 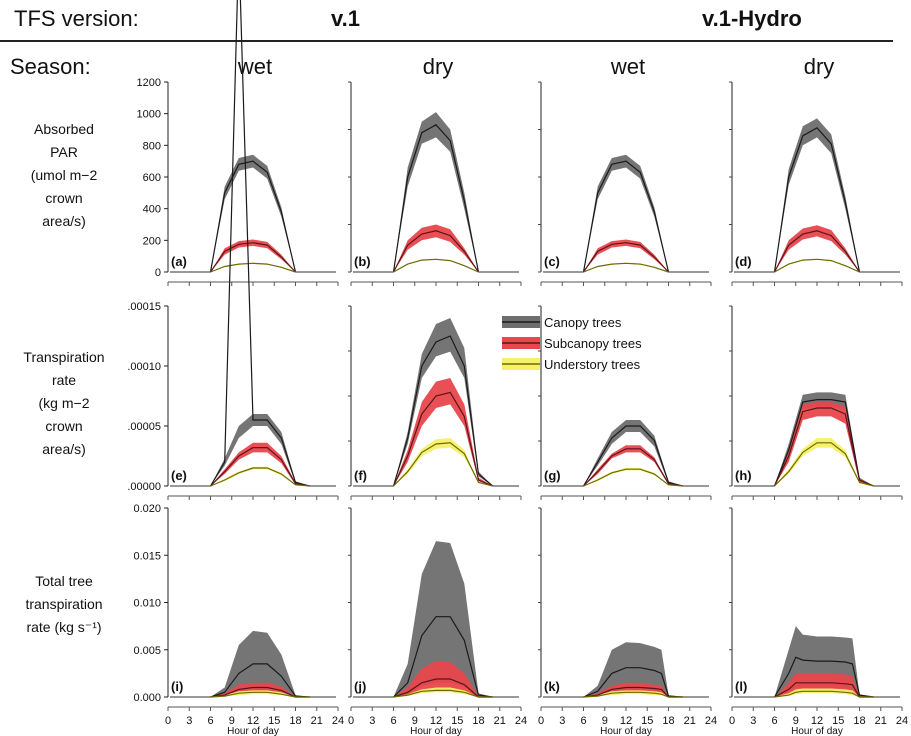 I want to click on header-divider, so click(x=446, y=41).